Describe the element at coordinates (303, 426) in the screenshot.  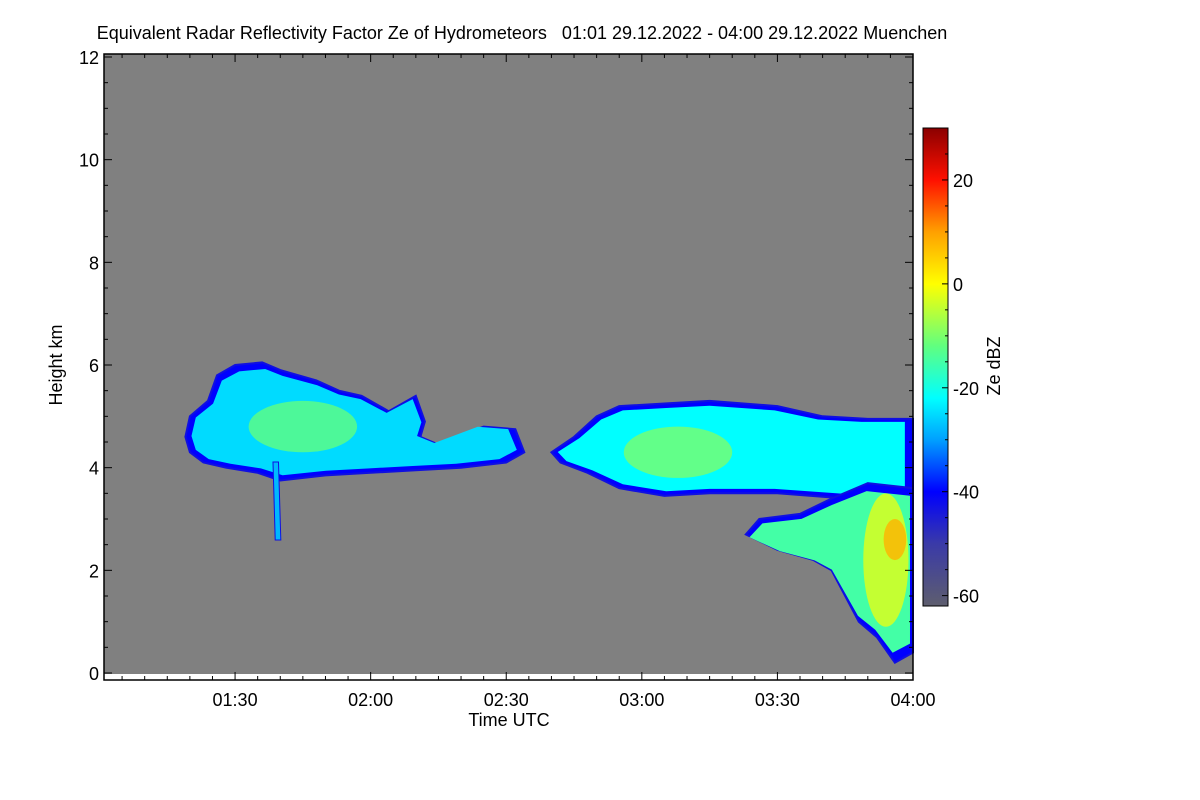
I see `cloud-1-core` at that location.